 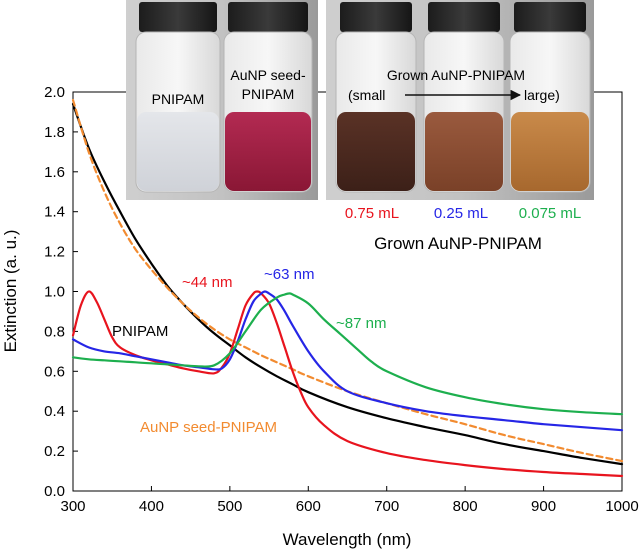 I want to click on y-tick-label: 2.0, so click(x=54, y=92).